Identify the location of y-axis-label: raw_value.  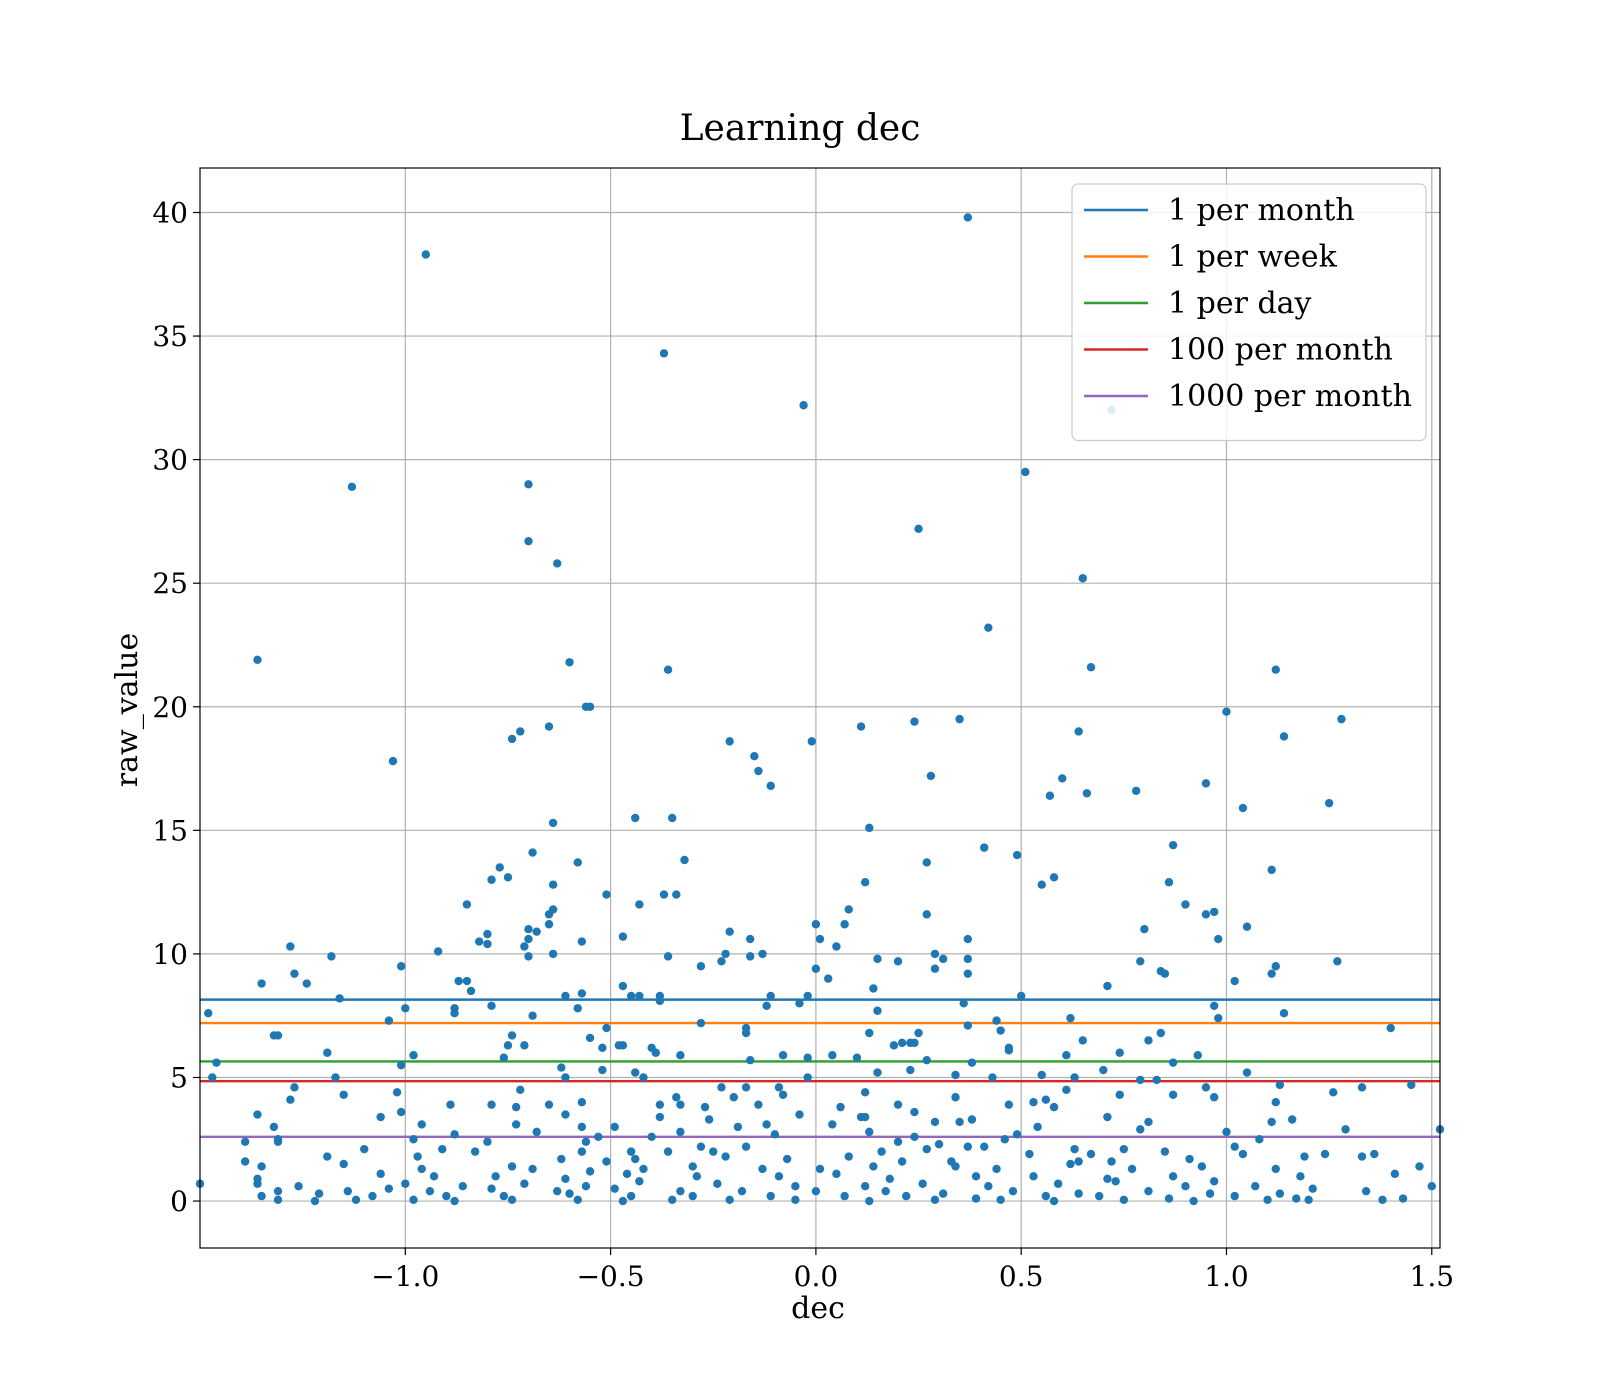
(127, 710).